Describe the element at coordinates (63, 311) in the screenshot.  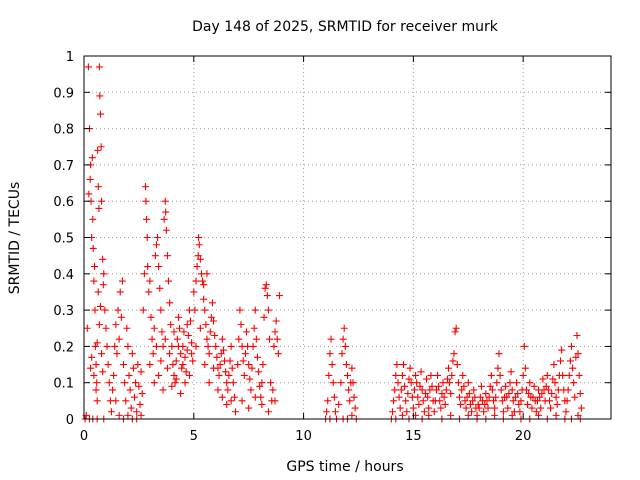
I see `y-tick-label: 0.3` at that location.